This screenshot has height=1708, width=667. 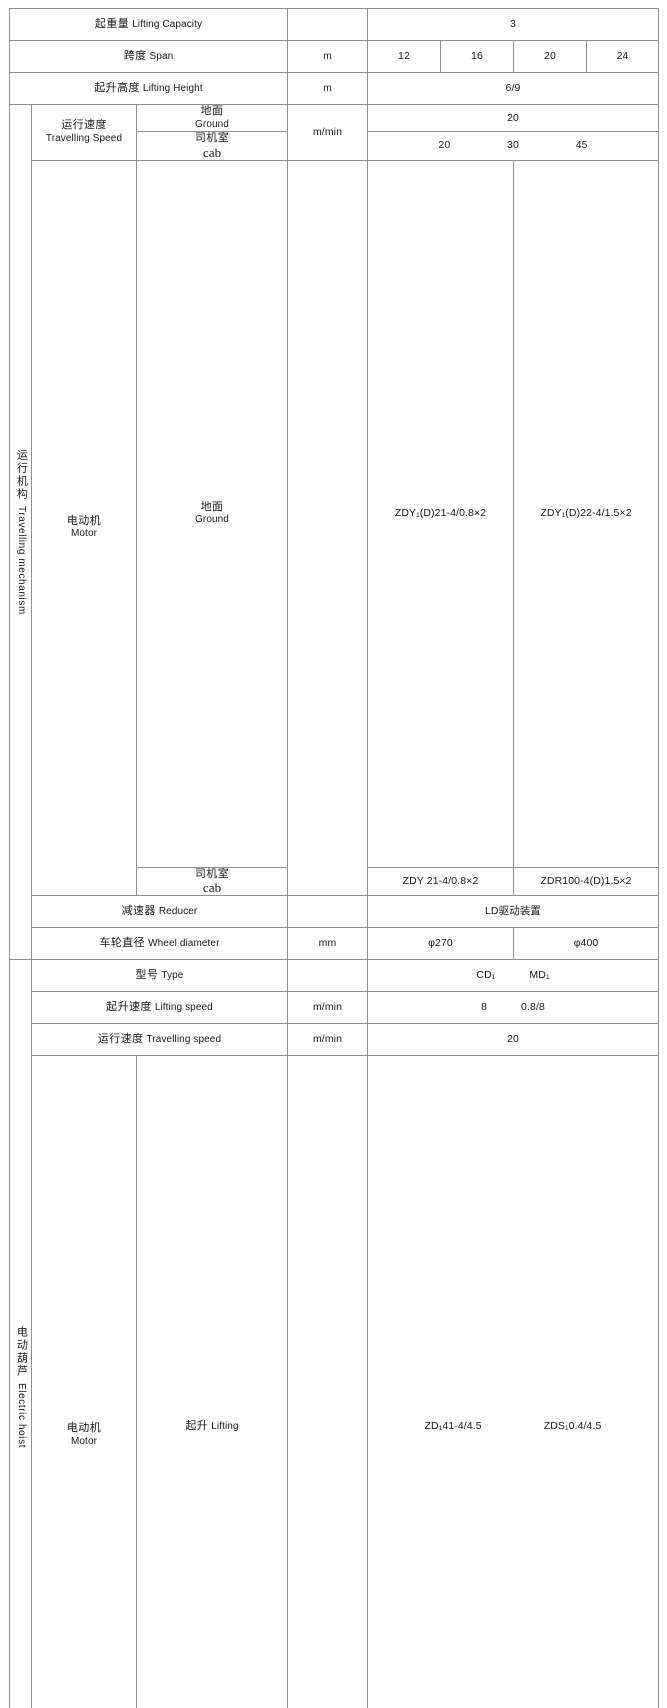 What do you see at coordinates (328, 133) in the screenshot?
I see `unit-travelling-speed: m/min` at bounding box center [328, 133].